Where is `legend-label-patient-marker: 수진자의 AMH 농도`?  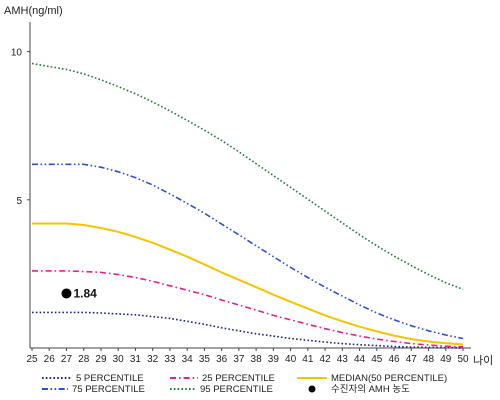
legend-label-patient-marker: 수진자의 AMH 농도 is located at coordinates (370, 389).